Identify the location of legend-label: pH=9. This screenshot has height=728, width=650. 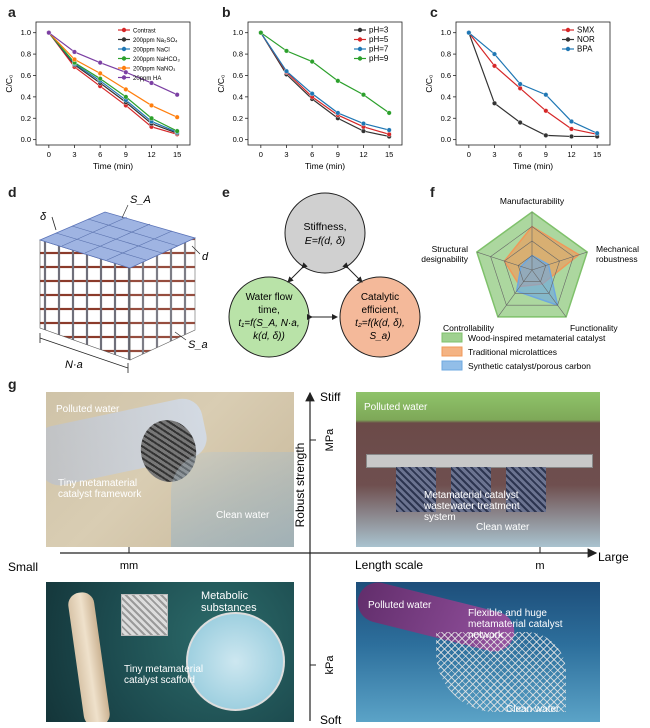
(379, 58).